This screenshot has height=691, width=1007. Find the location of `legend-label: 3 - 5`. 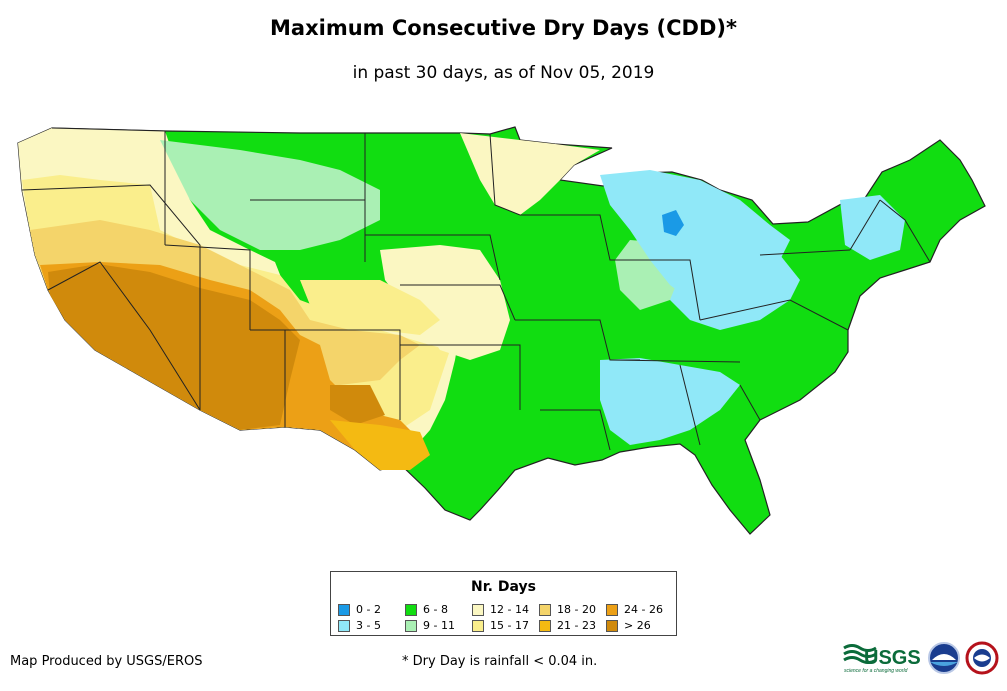

legend-label: 3 - 5 is located at coordinates (368, 625).